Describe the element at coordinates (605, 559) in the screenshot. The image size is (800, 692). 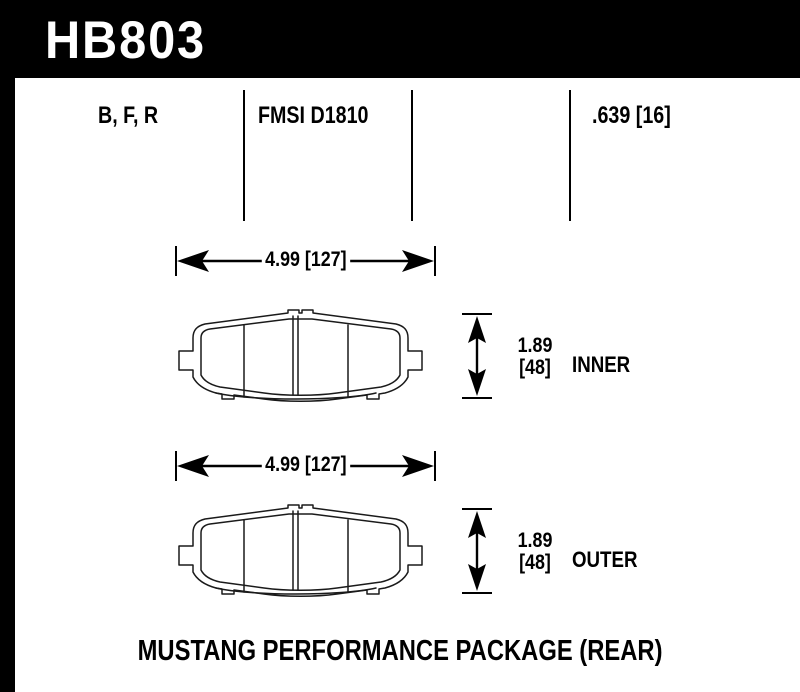
I see `pad-side-label-outer: OUTER` at that location.